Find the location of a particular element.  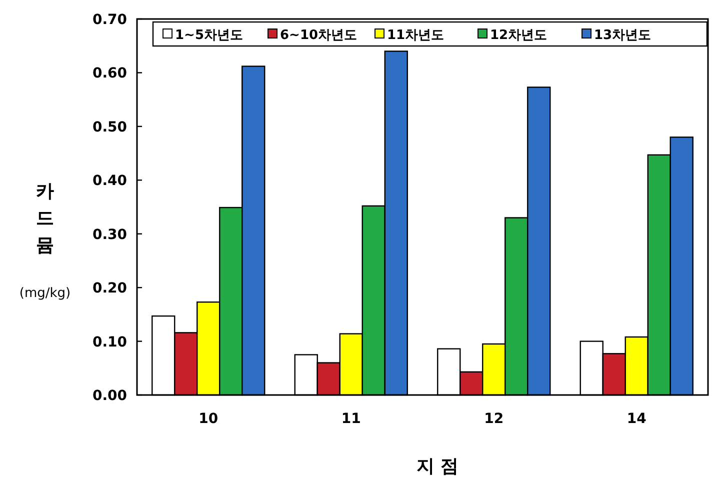

y-tick-label: 0.00 is located at coordinates (110, 396).